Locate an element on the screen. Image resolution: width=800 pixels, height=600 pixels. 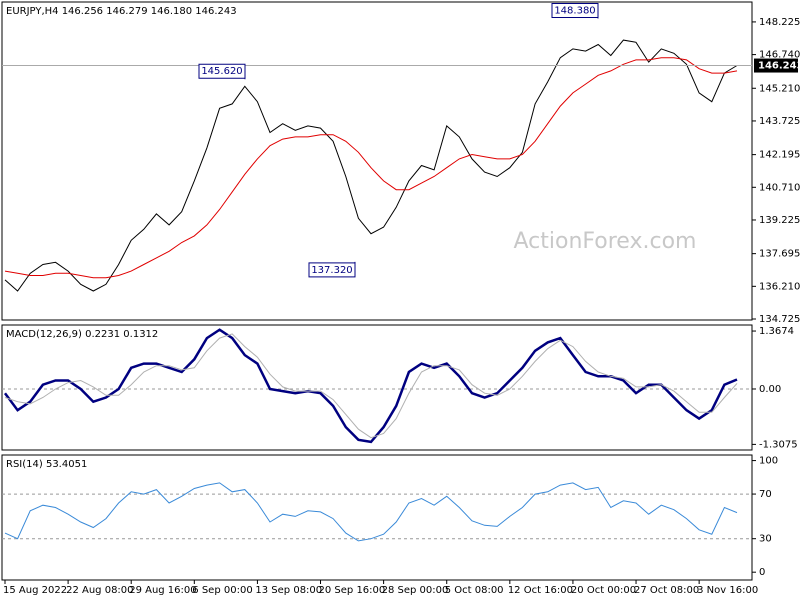
x-tick-label: 3 Nov 16:00 is located at coordinates (727, 590).